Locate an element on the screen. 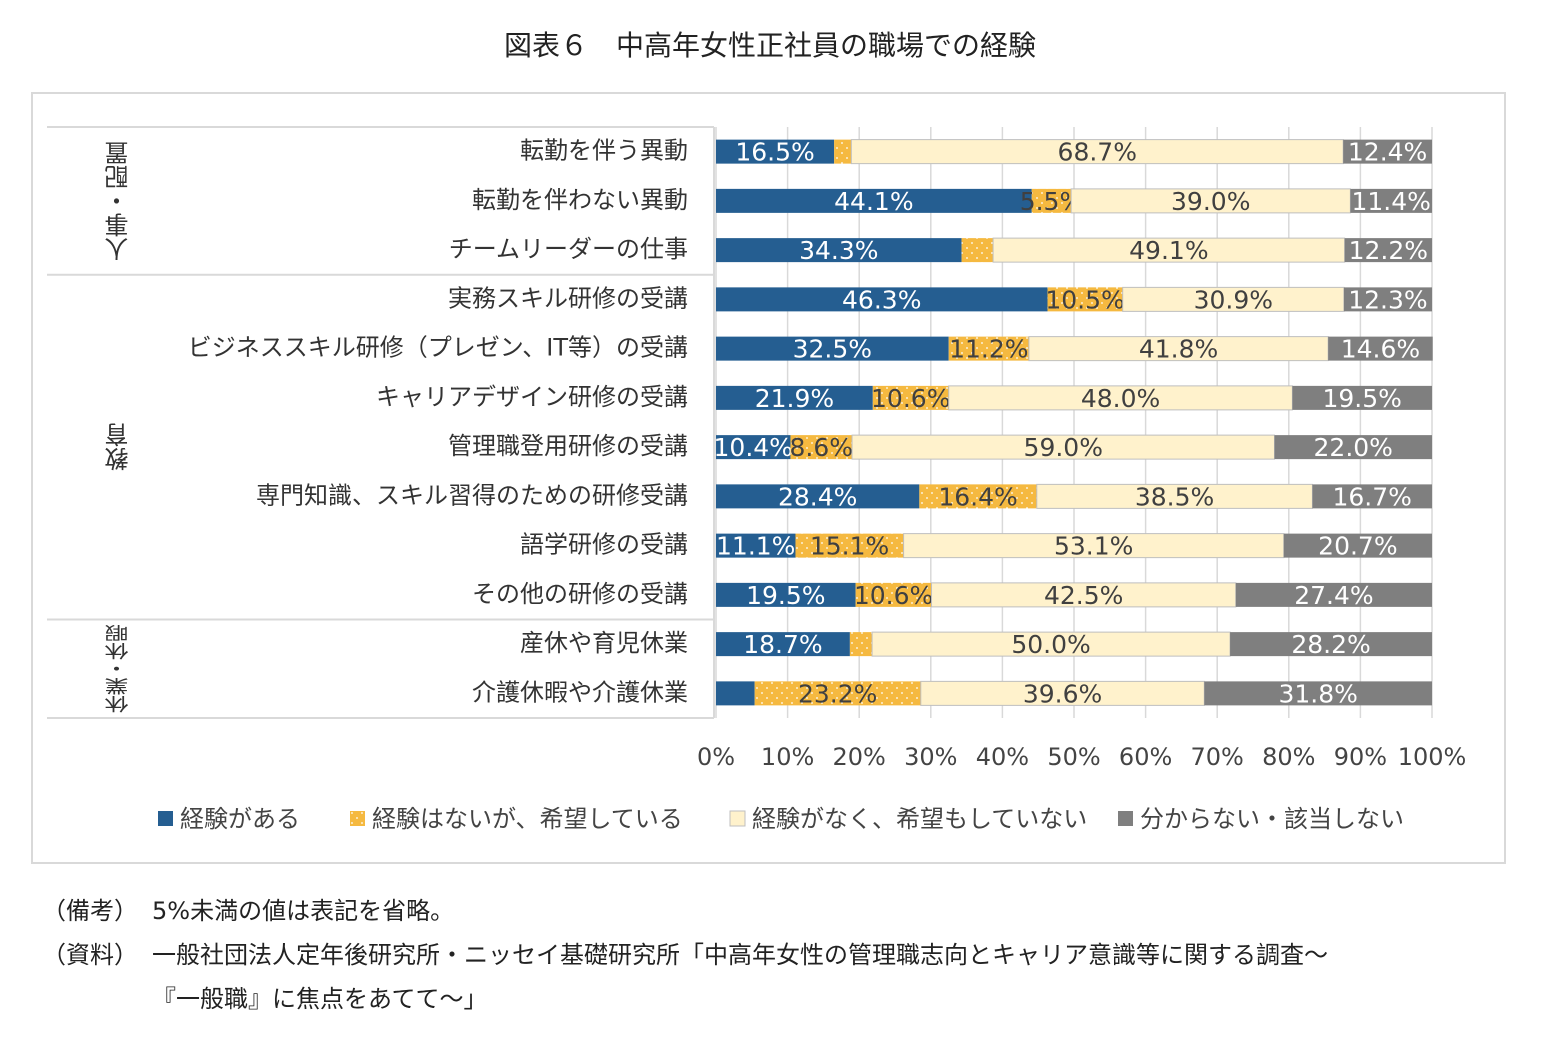  value-label: 11.4% is located at coordinates (1390, 201).